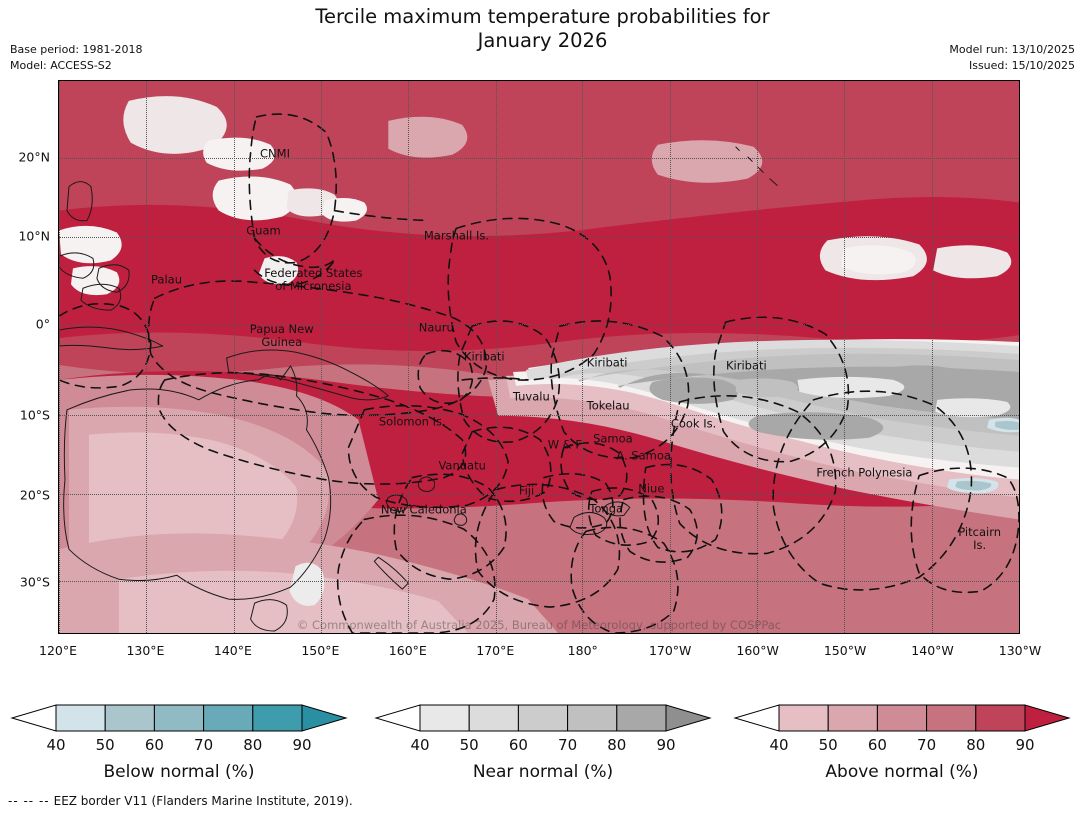  I want to click on x-tick-label: 170°W, so click(670, 650).